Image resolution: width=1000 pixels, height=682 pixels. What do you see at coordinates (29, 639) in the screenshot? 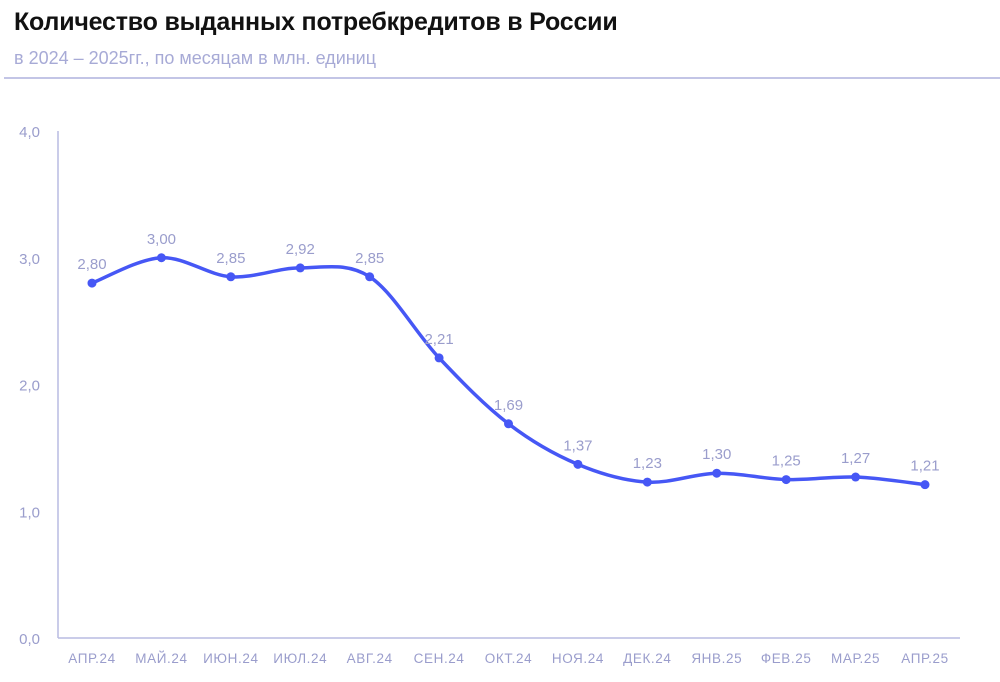
I see `y-tick-label: 0,0` at bounding box center [29, 639].